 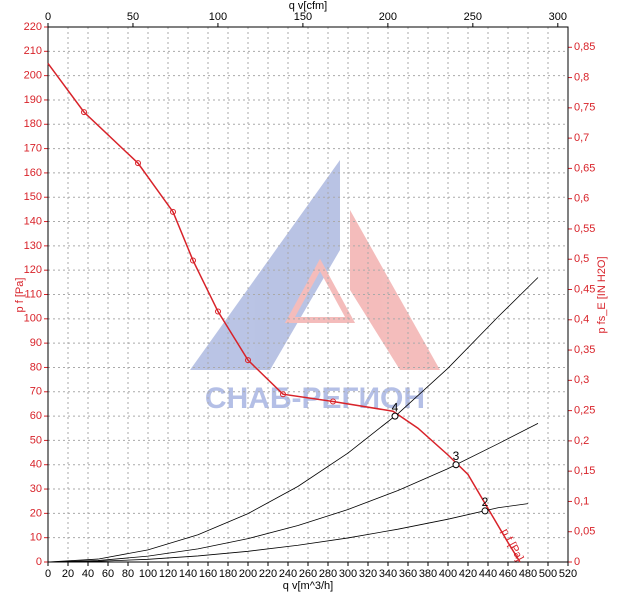 What do you see at coordinates (581, 138) in the screenshot?
I see `y2-tick-label: 0,7` at bounding box center [581, 138].